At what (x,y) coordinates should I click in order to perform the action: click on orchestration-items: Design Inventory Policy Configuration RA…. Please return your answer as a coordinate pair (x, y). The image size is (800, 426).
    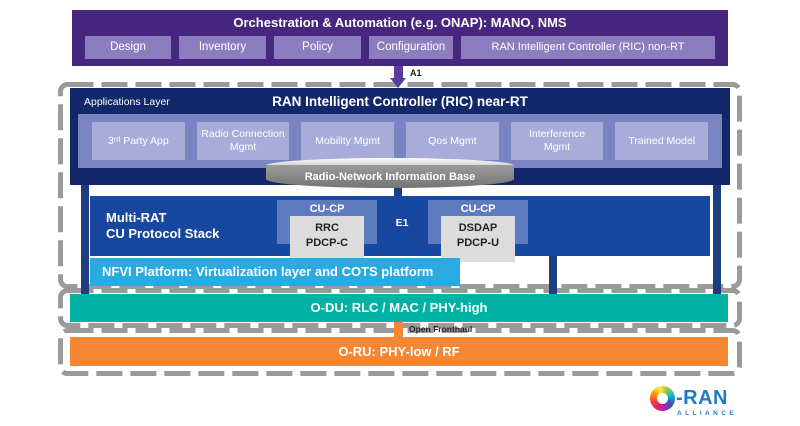
    Looking at the image, I should click on (400, 47).